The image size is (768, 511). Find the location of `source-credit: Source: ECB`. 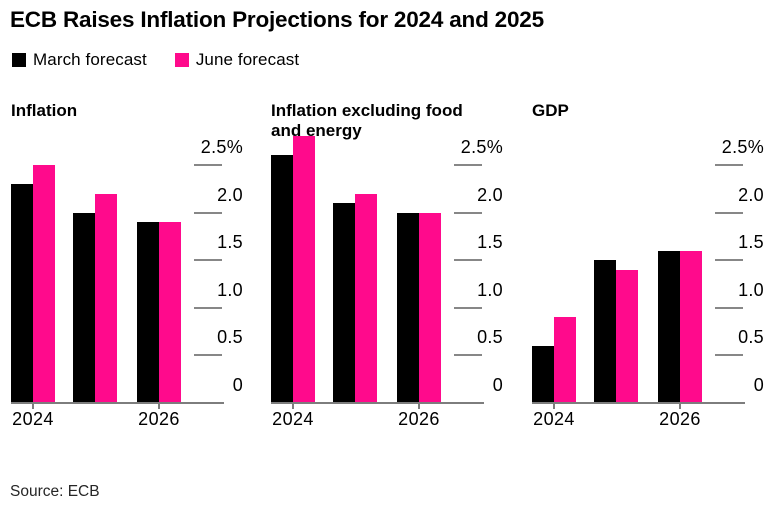

source-credit: Source: ECB is located at coordinates (55, 491).